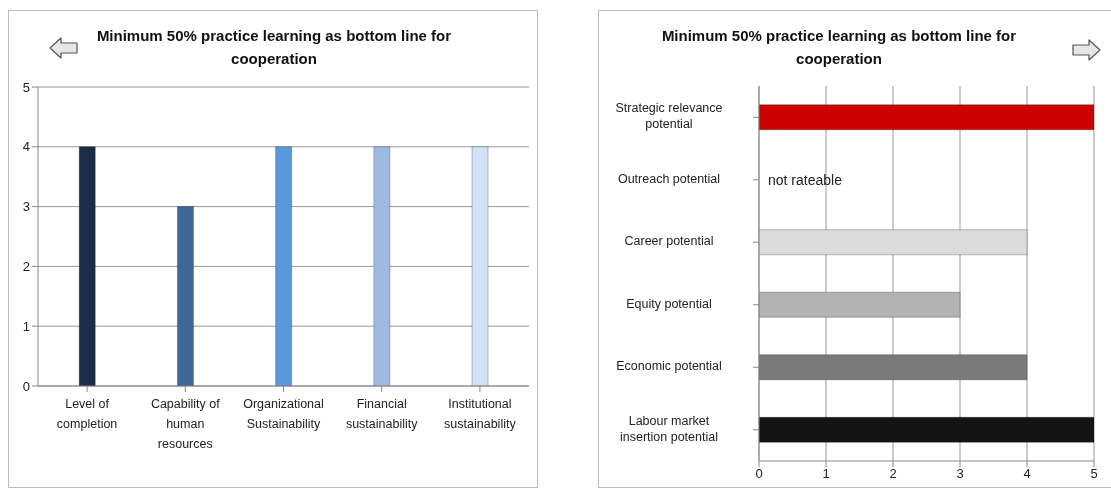 Image resolution: width=1111 pixels, height=488 pixels. I want to click on y-tick-label: Career potential, so click(669, 241).